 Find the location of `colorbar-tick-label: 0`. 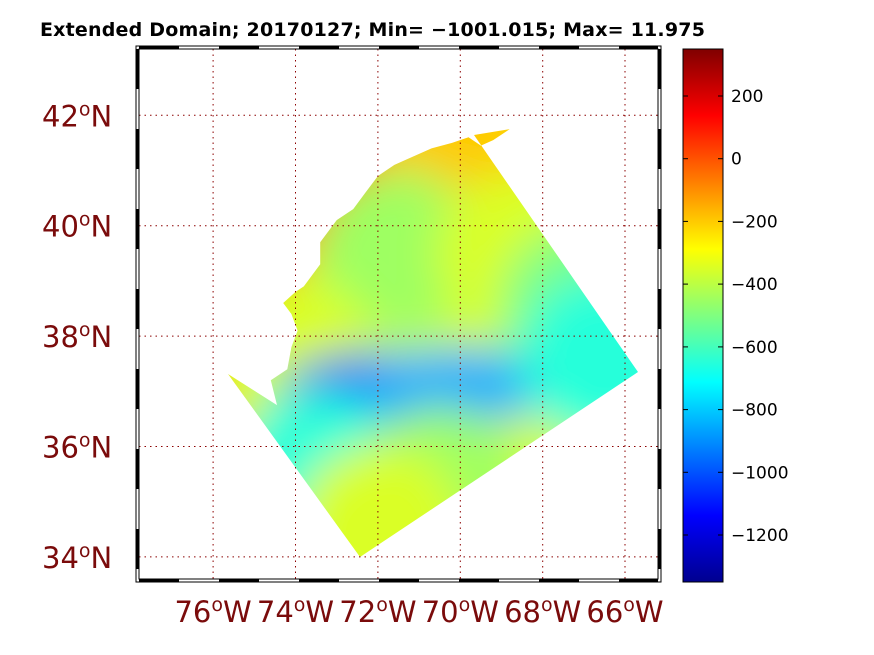

colorbar-tick-label: 0 is located at coordinates (736, 160).